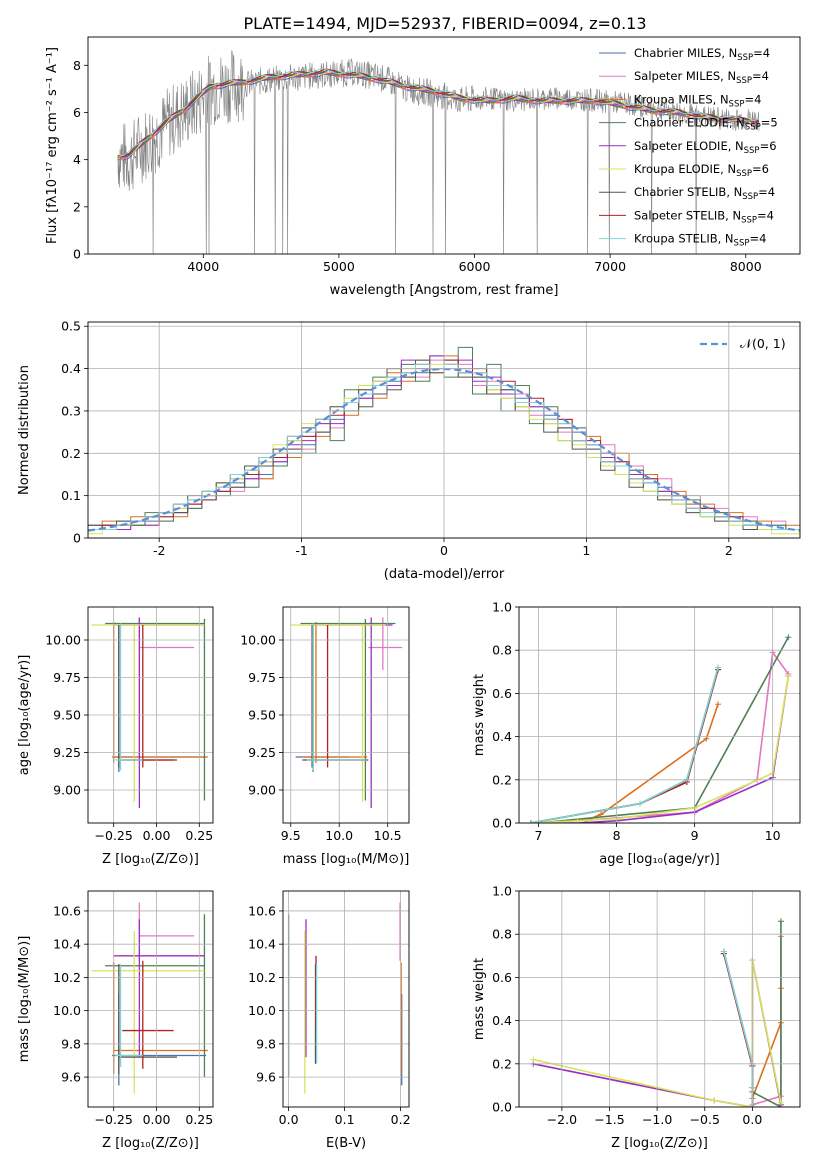 The image size is (819, 1170). Describe the element at coordinates (610, 266) in the screenshot. I see `x-tick-label: 7000` at that location.